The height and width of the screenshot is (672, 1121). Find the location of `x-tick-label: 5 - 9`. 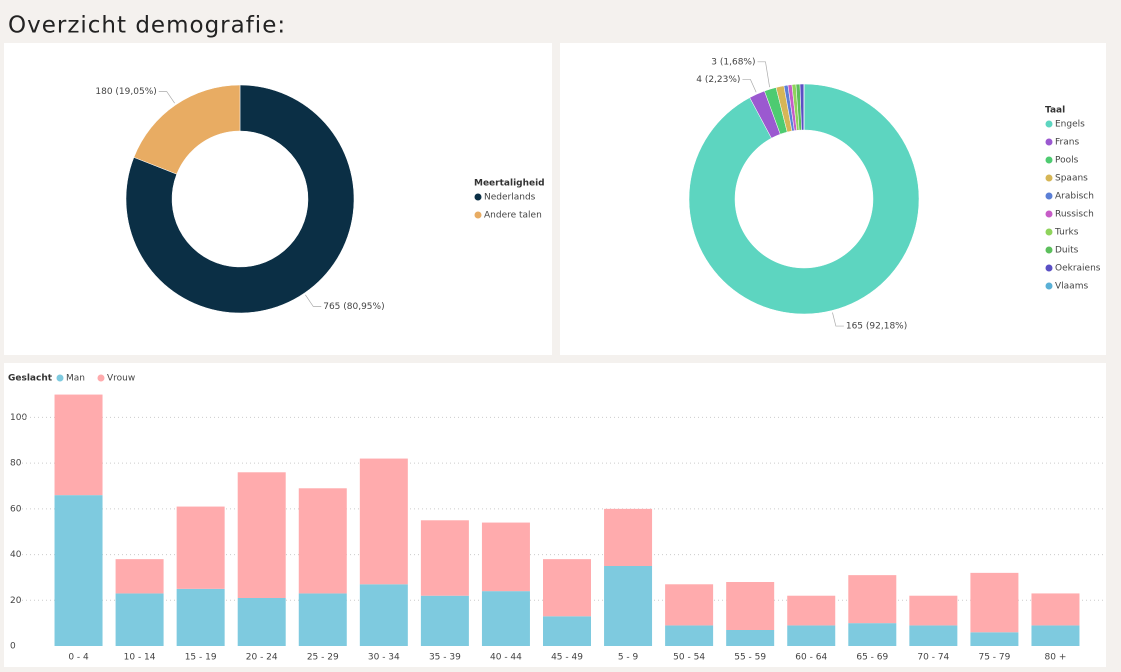

x-tick-label: 5 - 9 is located at coordinates (628, 658).